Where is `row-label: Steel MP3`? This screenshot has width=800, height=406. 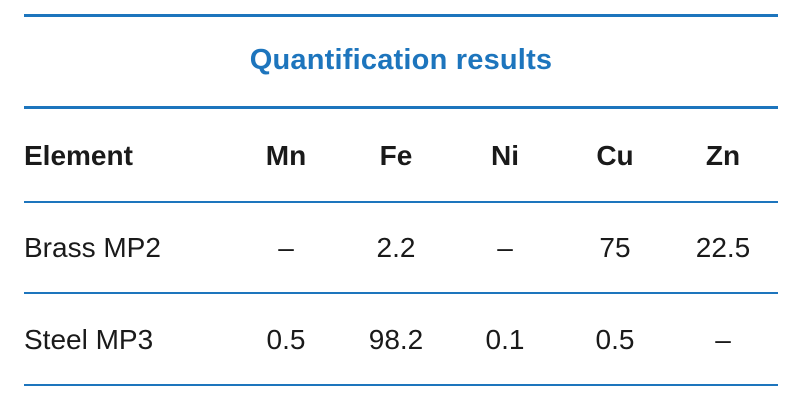
row-label: Steel MP3 is located at coordinates (89, 339).